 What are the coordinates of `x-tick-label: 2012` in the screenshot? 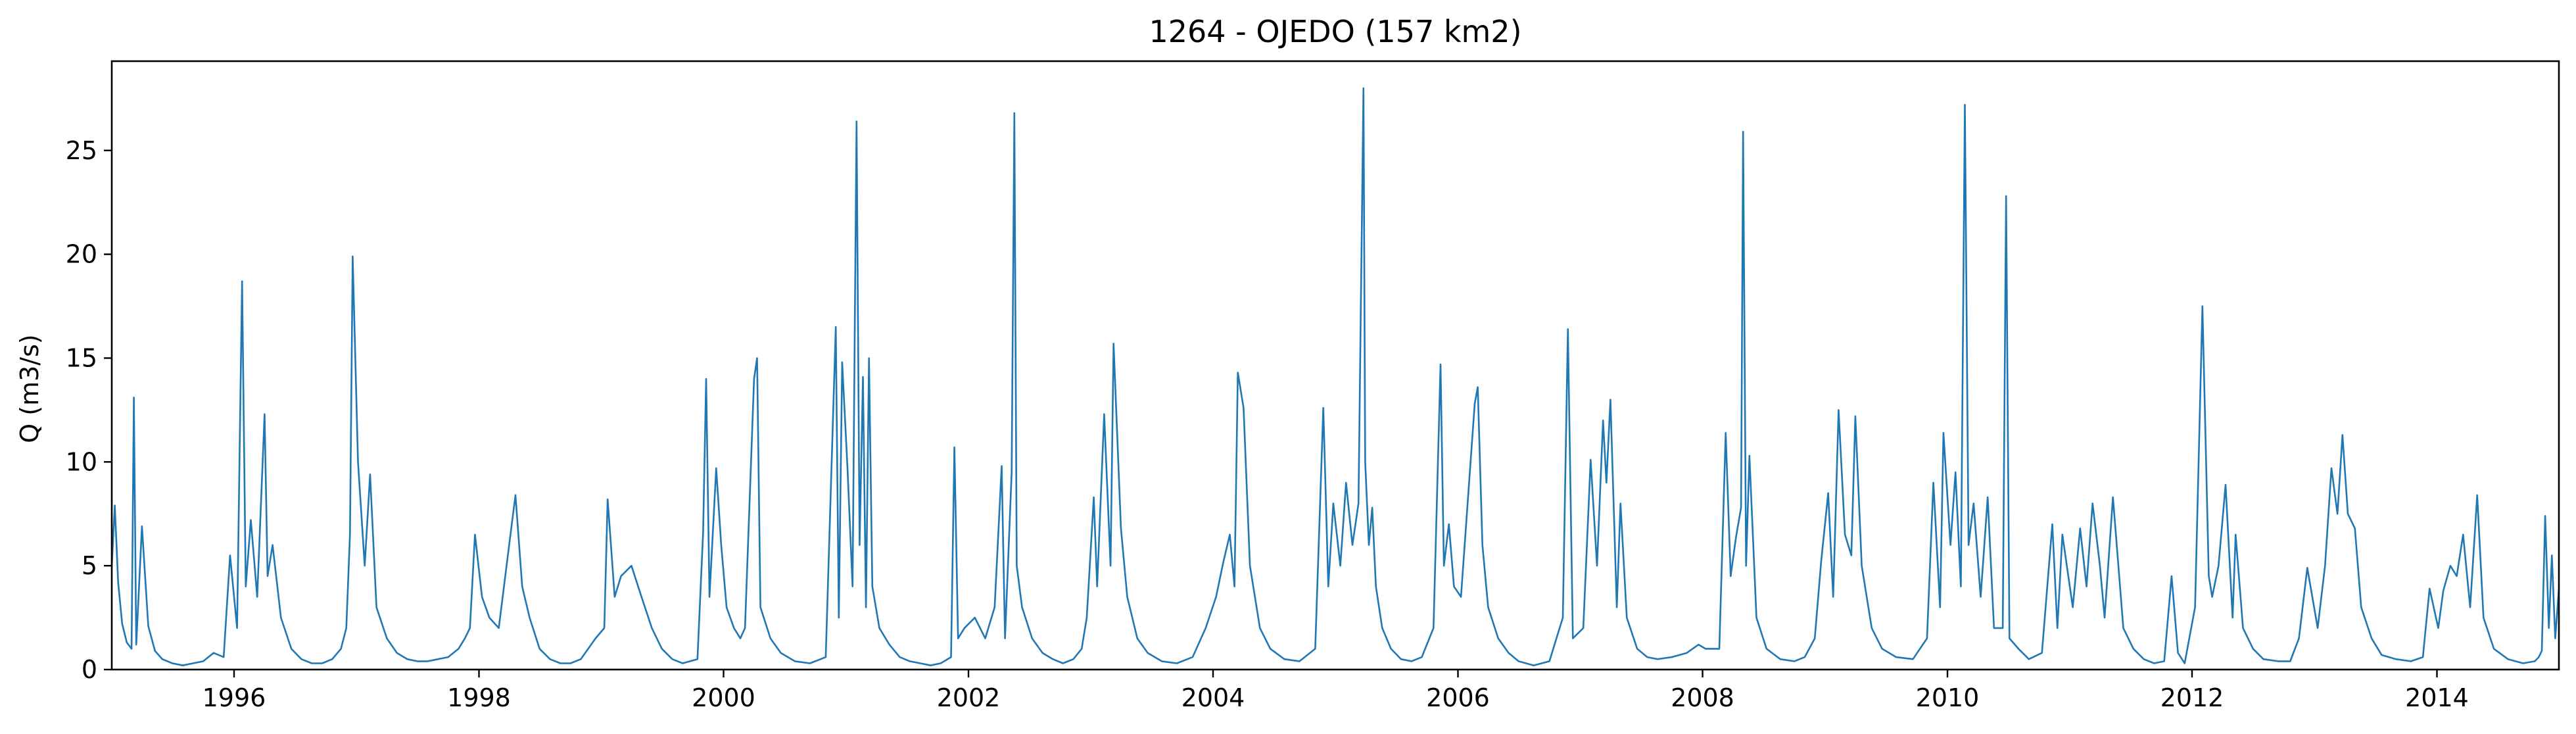 It's located at (2192, 697).